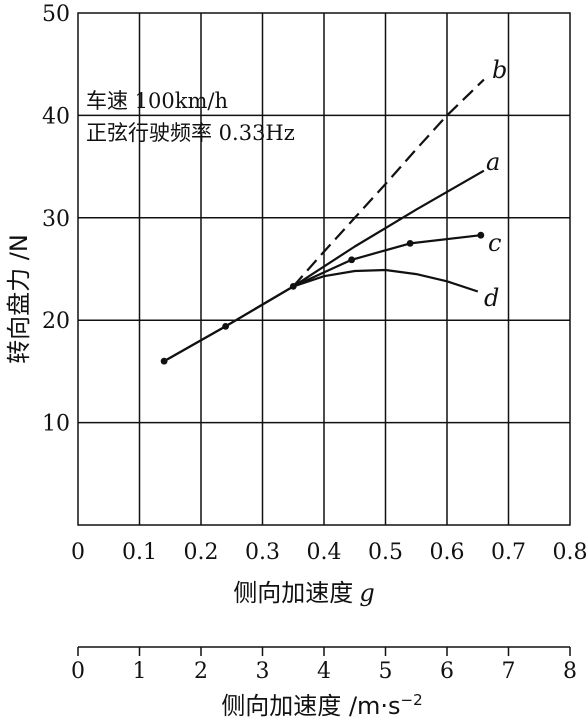 This screenshot has height=724, width=588. Describe the element at coordinates (385, 552) in the screenshot. I see `x-tick-label-0.5: 0.5` at that location.